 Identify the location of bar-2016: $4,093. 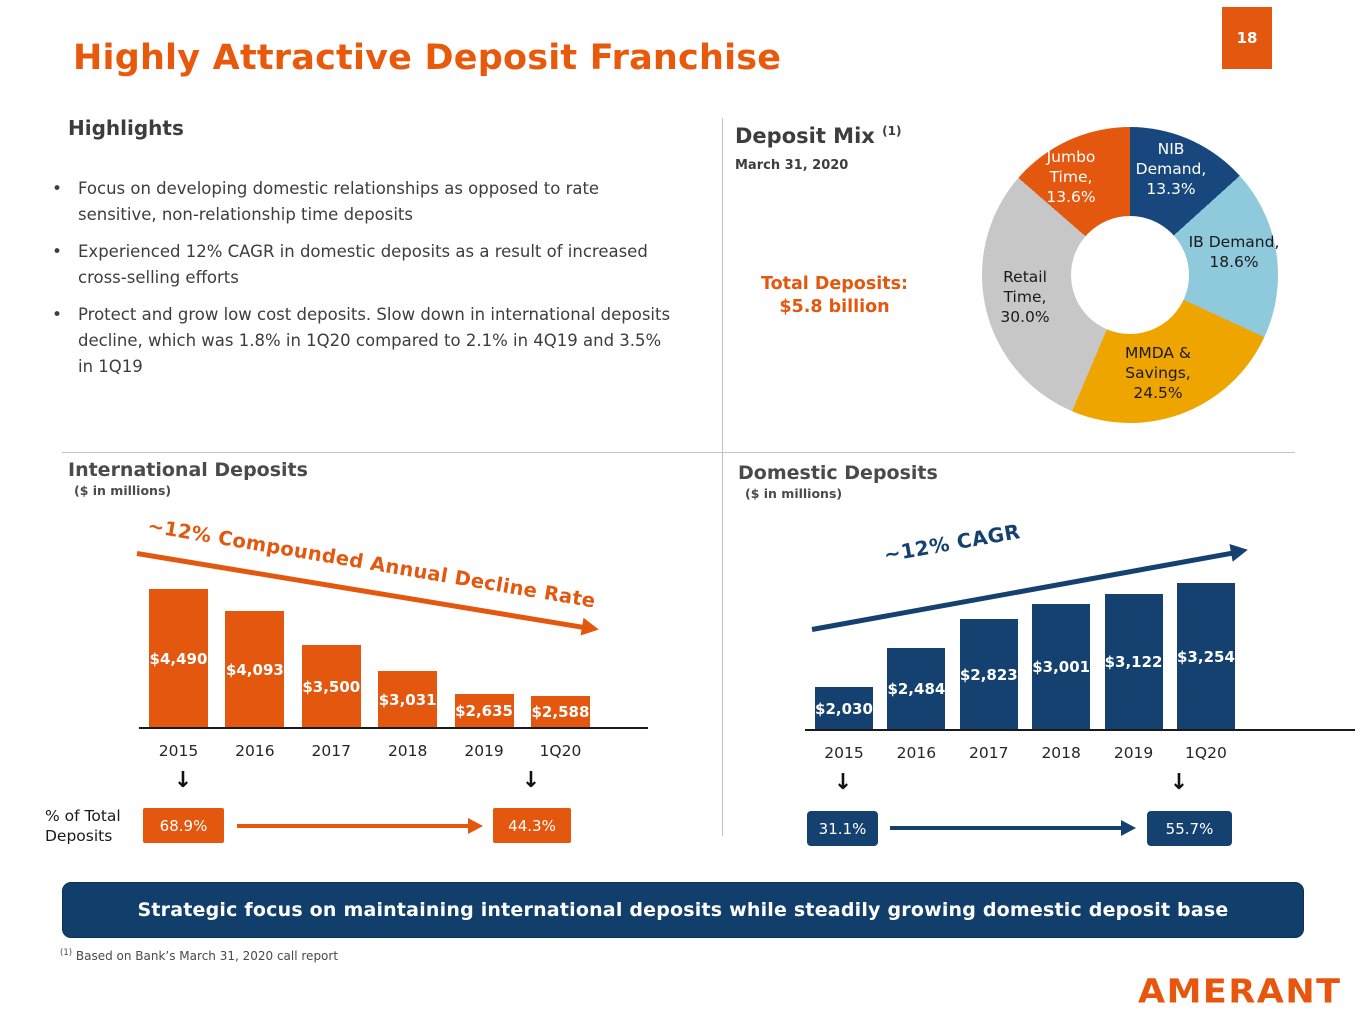
(255, 669).